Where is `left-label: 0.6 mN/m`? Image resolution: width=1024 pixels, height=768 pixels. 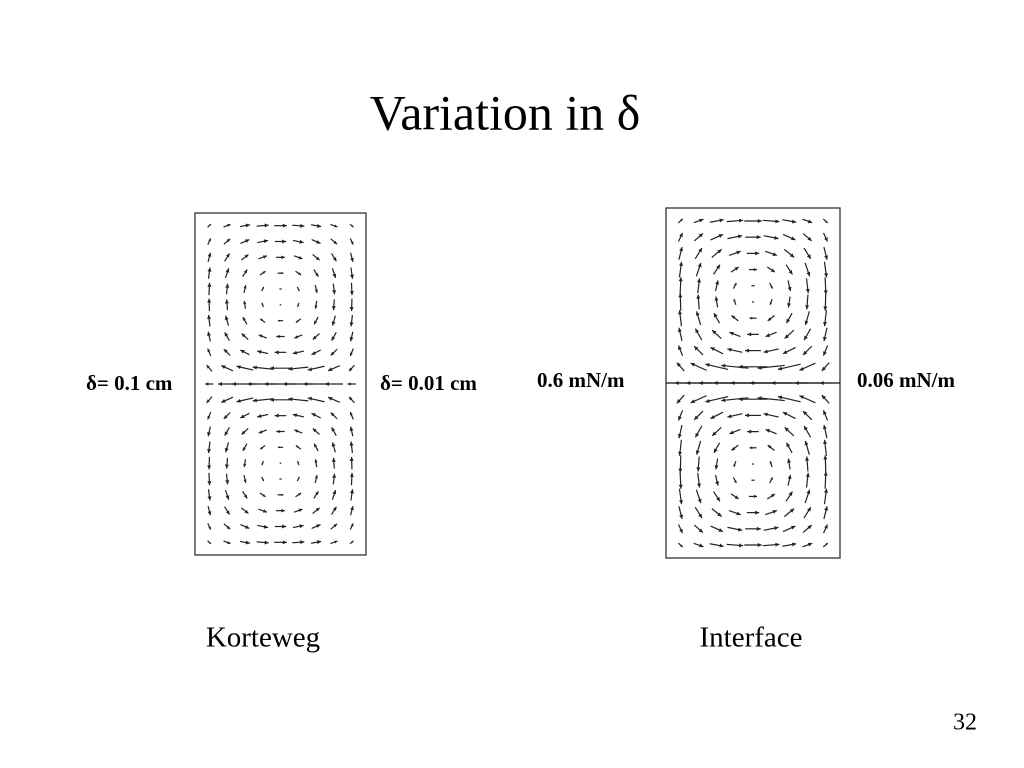 left-label: 0.6 mN/m is located at coordinates (581, 380).